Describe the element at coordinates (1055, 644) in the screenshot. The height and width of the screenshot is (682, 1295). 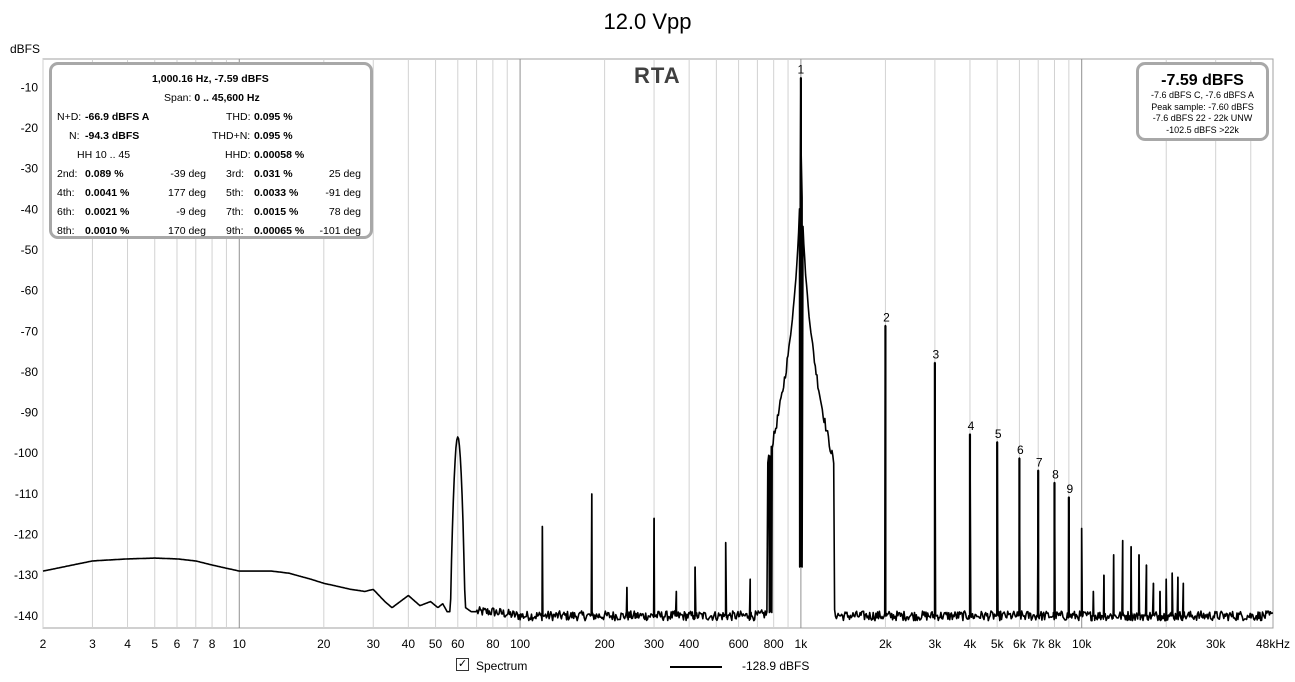
I see `x-tick-label: 8k` at that location.